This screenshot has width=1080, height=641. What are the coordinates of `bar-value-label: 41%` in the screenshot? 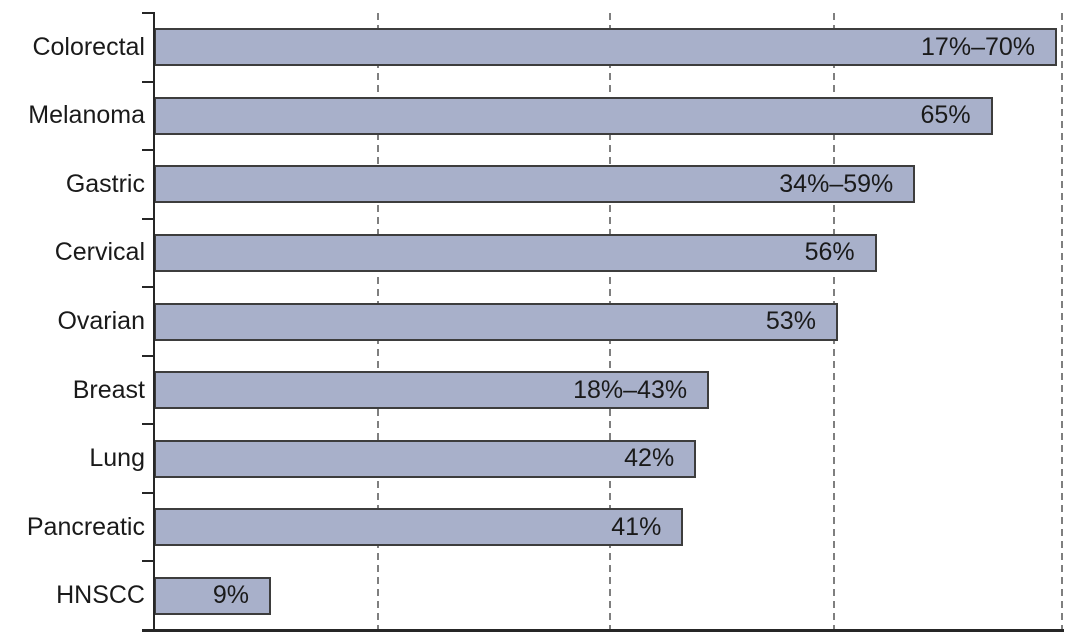 It's located at (636, 526).